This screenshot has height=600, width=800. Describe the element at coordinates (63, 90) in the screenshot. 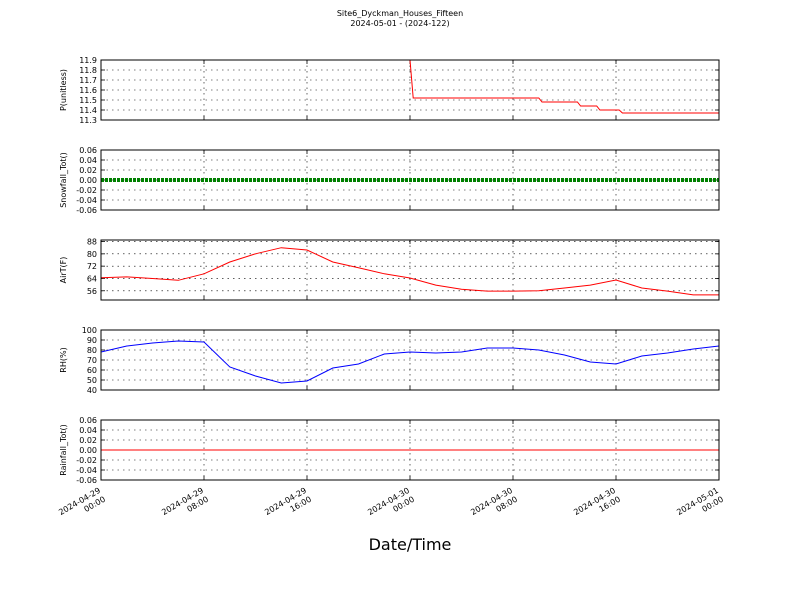

I see `y-axis-label: P(unitless)` at that location.